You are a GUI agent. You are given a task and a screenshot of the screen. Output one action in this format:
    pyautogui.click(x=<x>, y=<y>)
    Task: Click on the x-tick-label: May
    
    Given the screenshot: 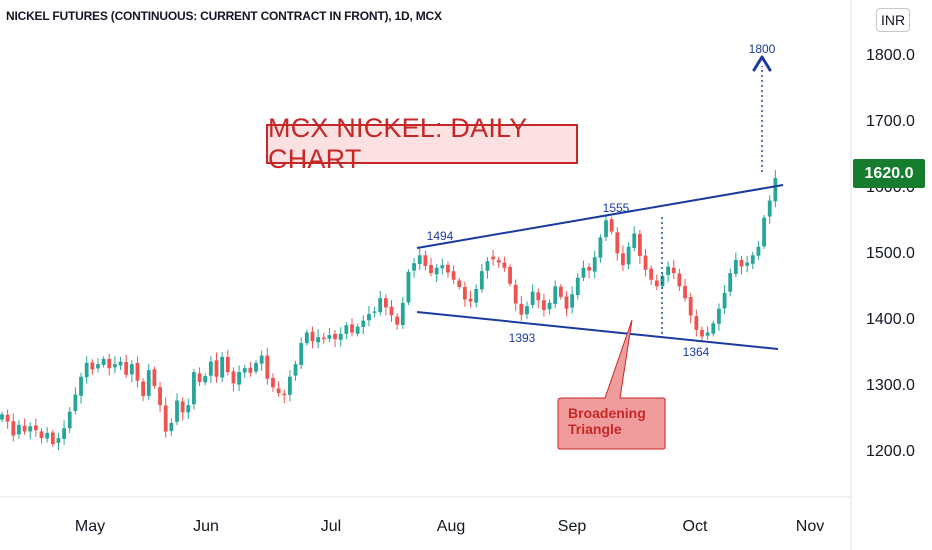 What is the action you would take?
    pyautogui.click(x=90, y=526)
    